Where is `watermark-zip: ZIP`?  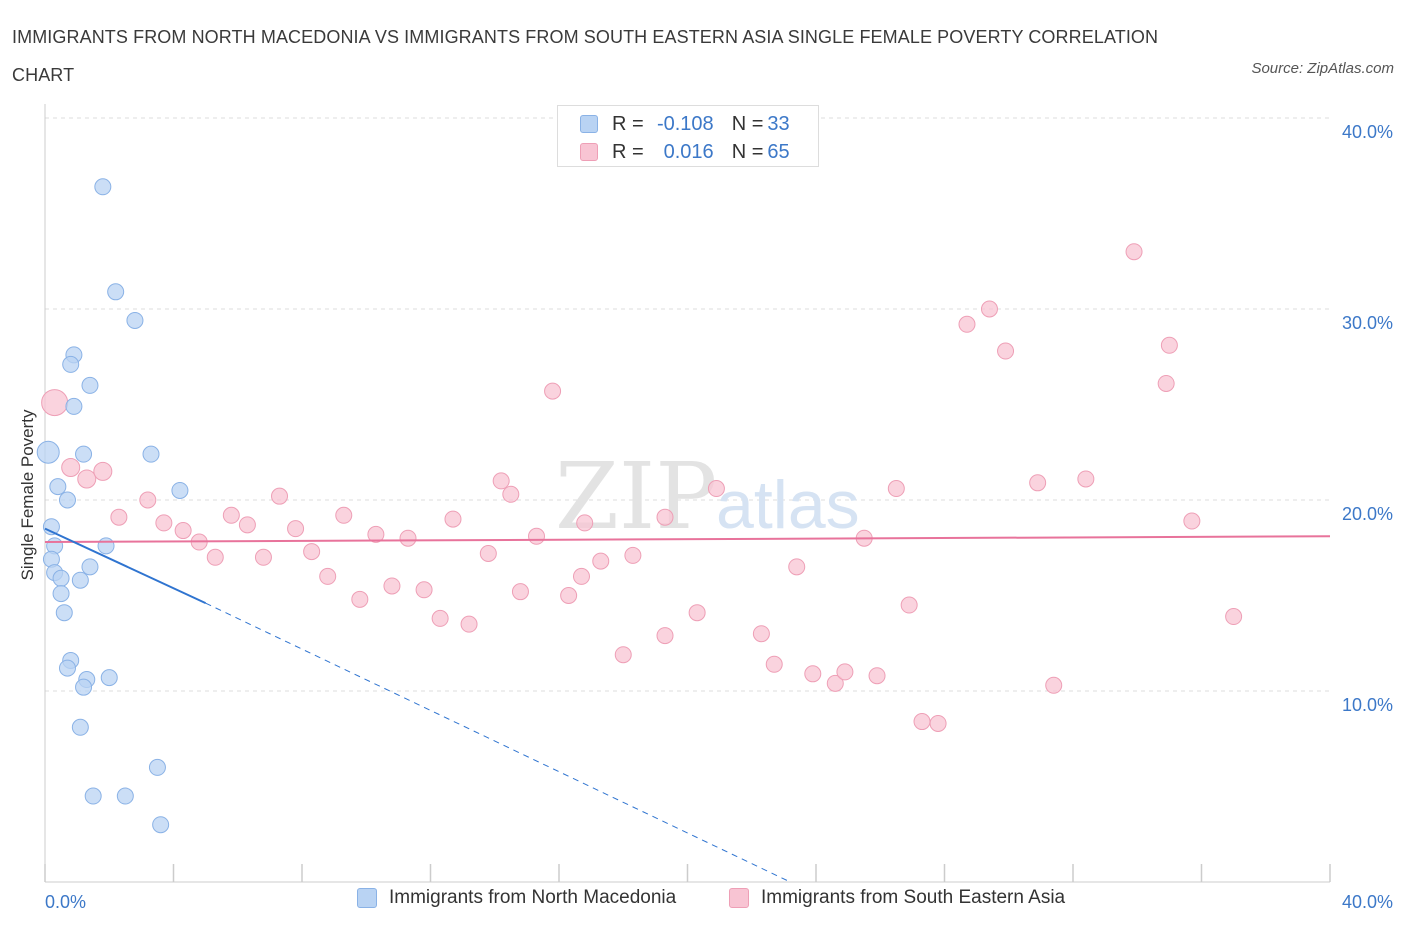
watermark-zip: ZIP is located at coordinates (636, 496).